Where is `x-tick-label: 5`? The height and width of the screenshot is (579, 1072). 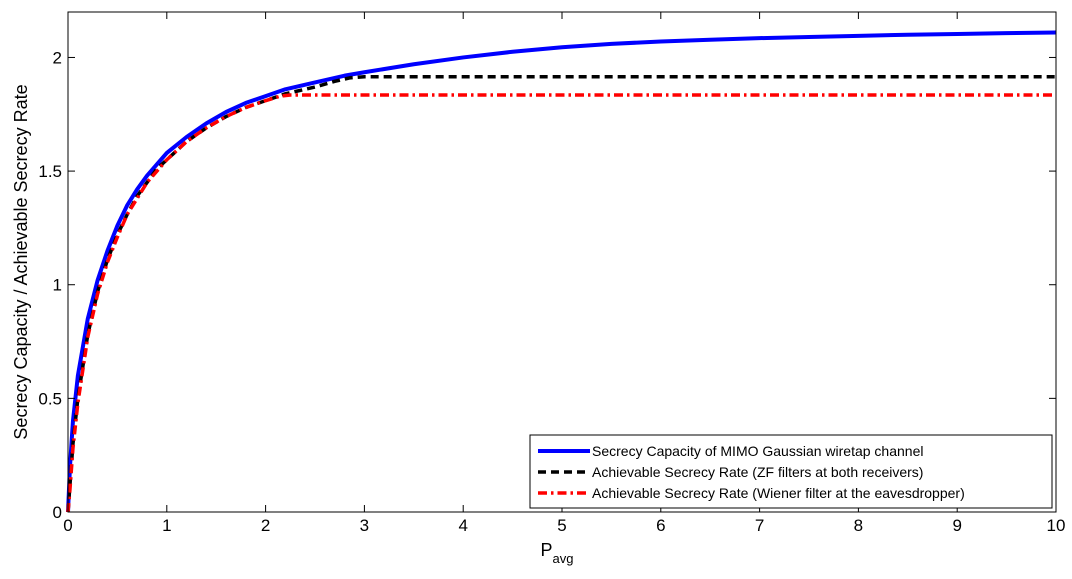 x-tick-label: 5 is located at coordinates (561, 525).